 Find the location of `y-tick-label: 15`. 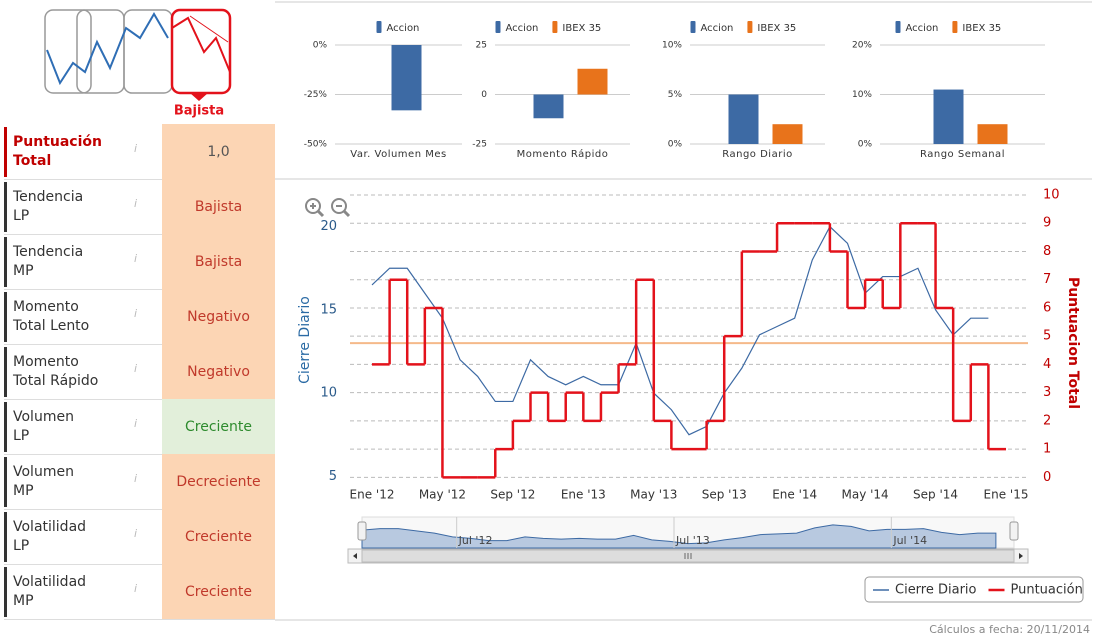

y-tick-label: 15 is located at coordinates (328, 309).